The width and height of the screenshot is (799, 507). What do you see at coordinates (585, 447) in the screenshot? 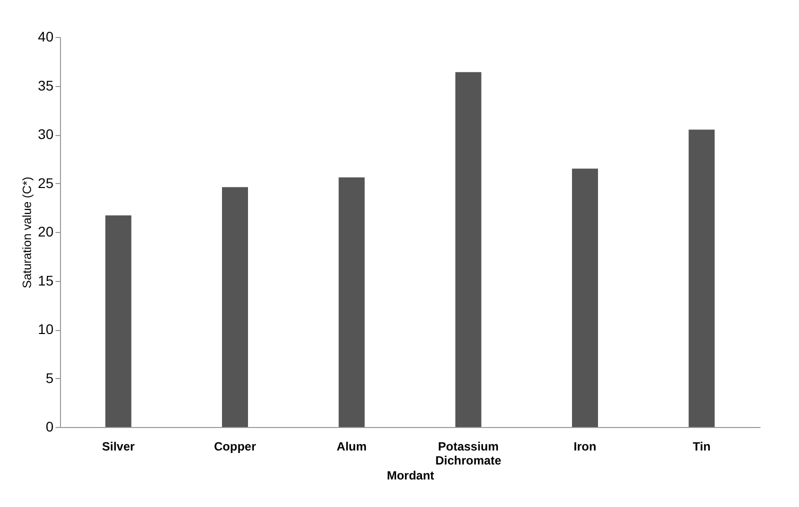
I see `x-tick-label: Iron` at bounding box center [585, 447].